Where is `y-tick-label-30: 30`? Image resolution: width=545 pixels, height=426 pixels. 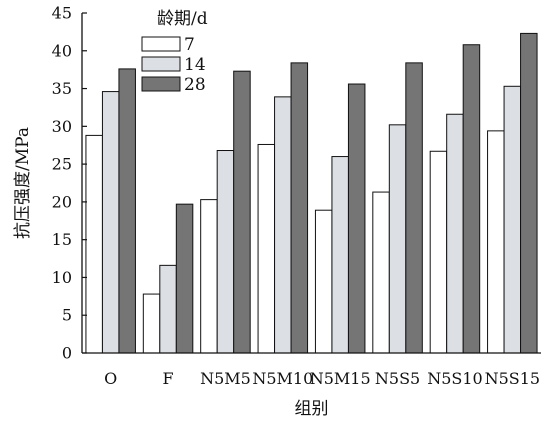 y-tick-label-30: 30 is located at coordinates (62, 126).